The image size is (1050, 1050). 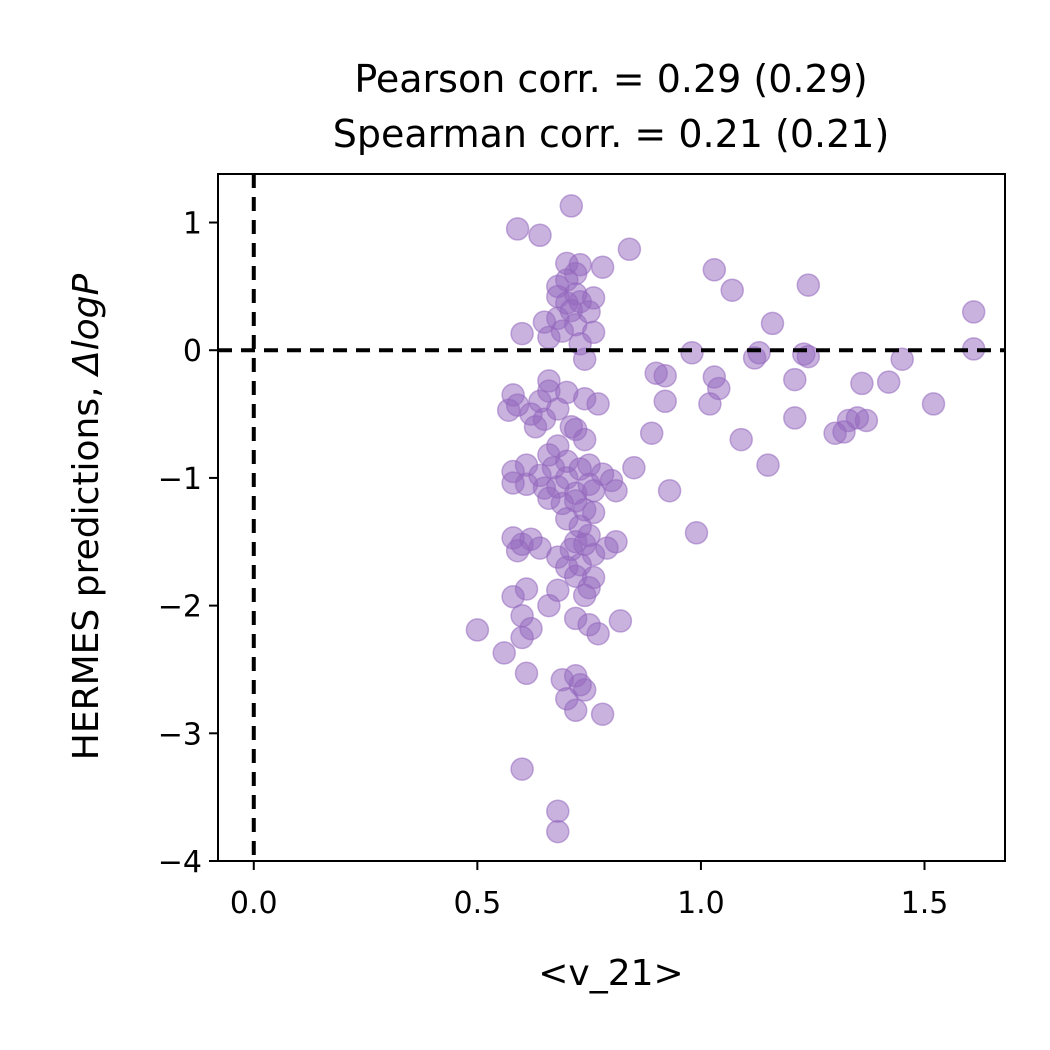 What do you see at coordinates (180, 607) in the screenshot?
I see `y-tick-label: −2` at bounding box center [180, 607].